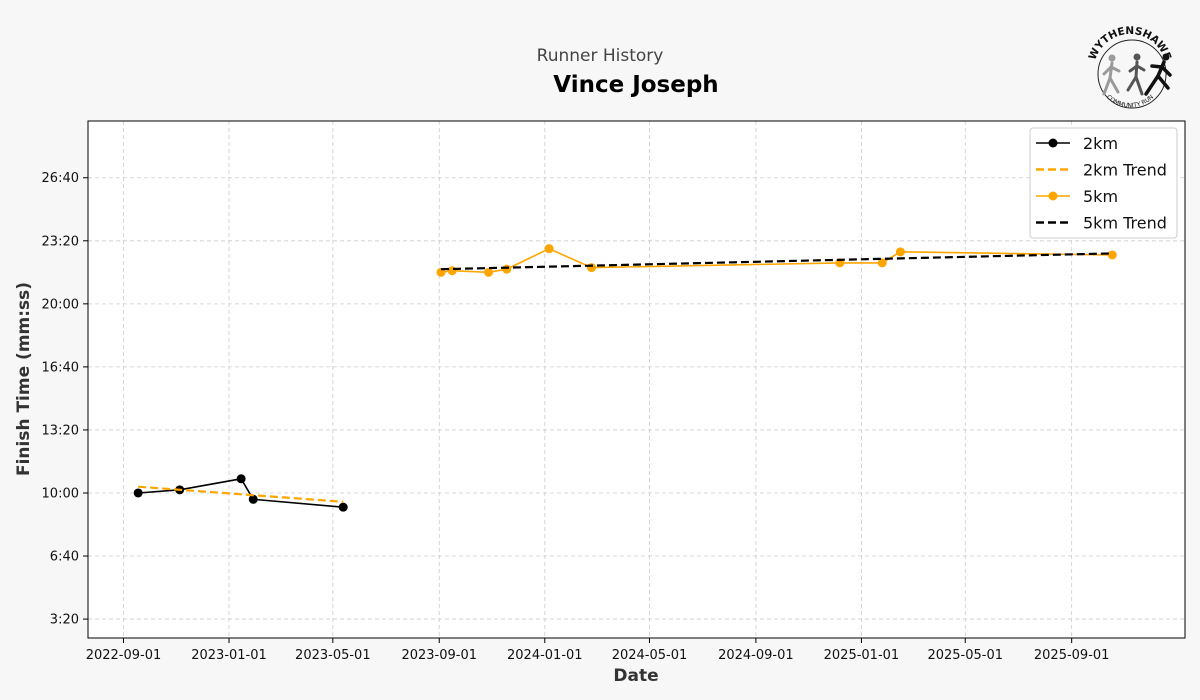 The width and height of the screenshot is (1200, 700). I want to click on y-tick-label: 13:20, so click(60, 430).